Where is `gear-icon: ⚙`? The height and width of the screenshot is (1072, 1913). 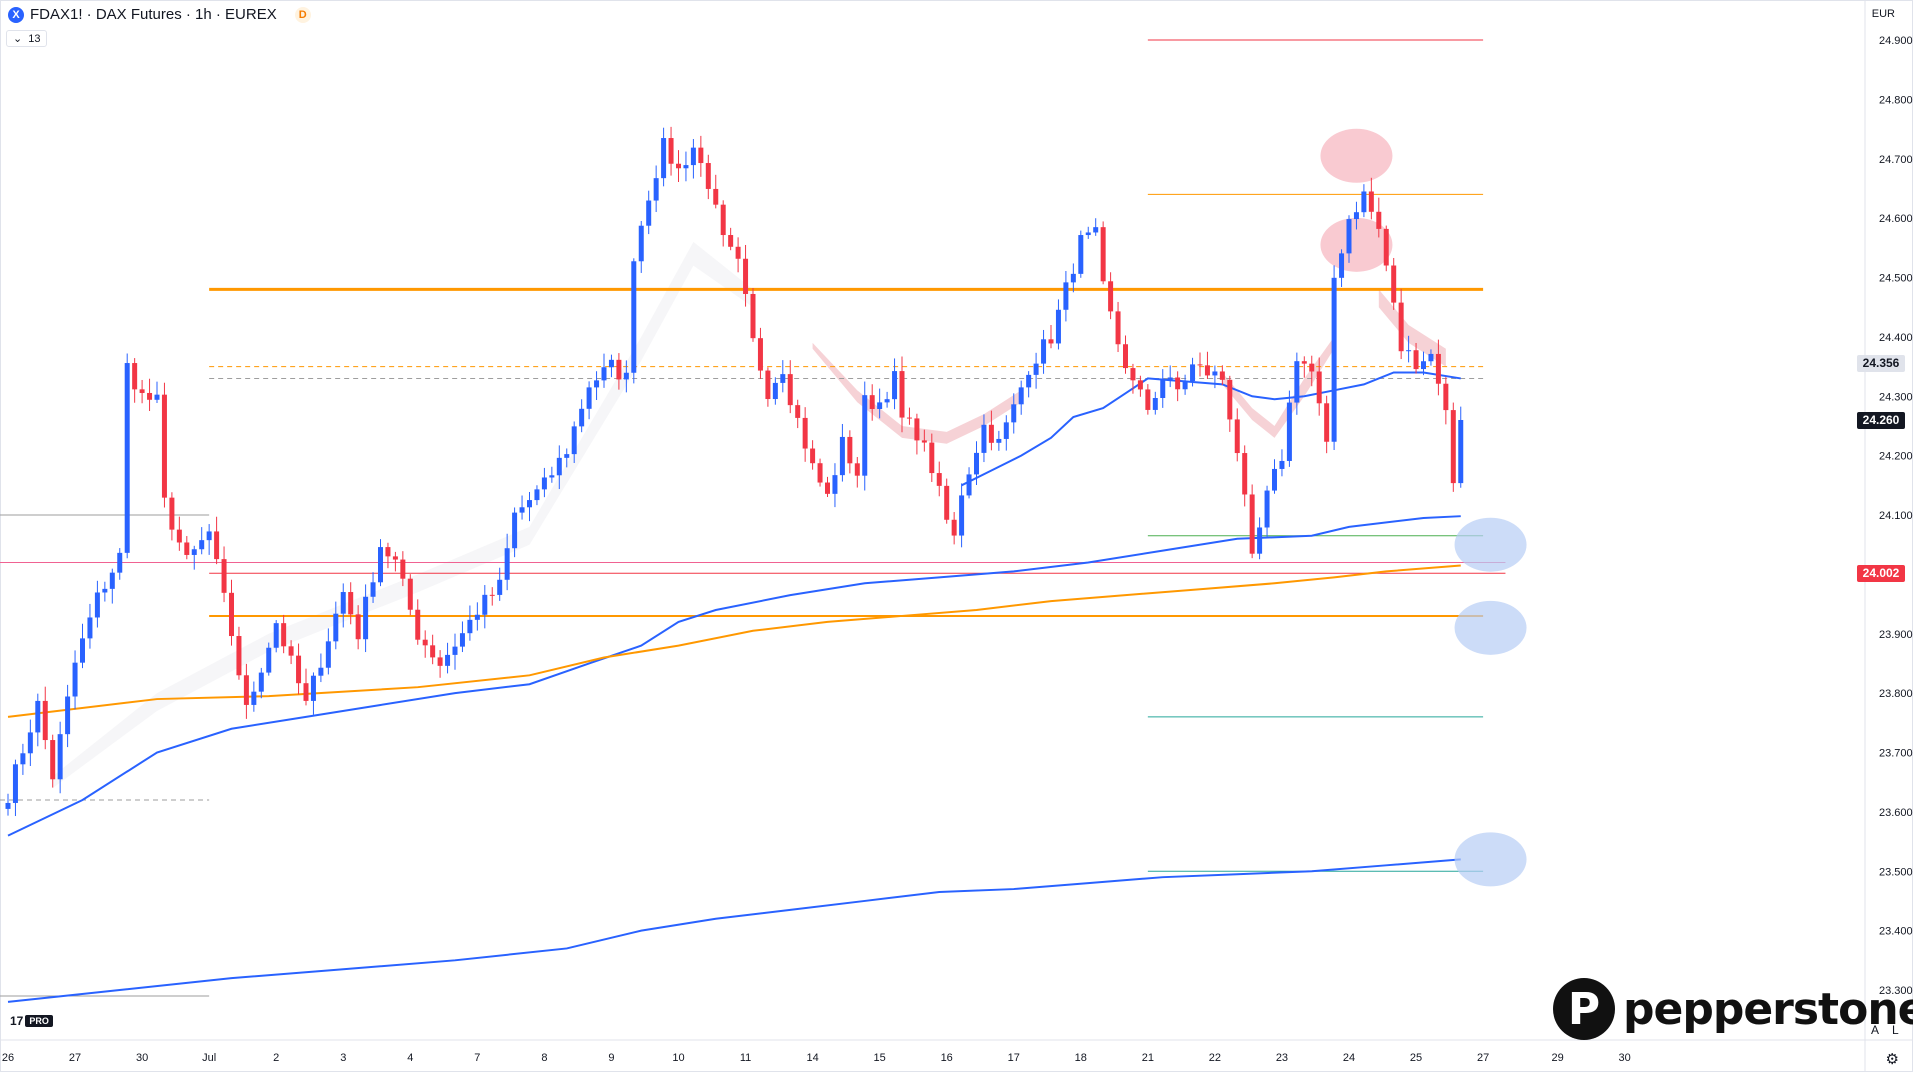 gear-icon: ⚙ is located at coordinates (1892, 1059).